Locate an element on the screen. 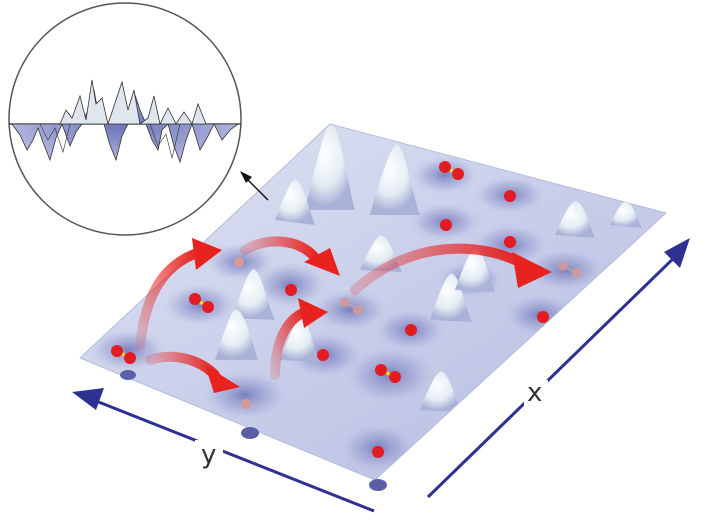  x-axis-label: x is located at coordinates (534, 393).